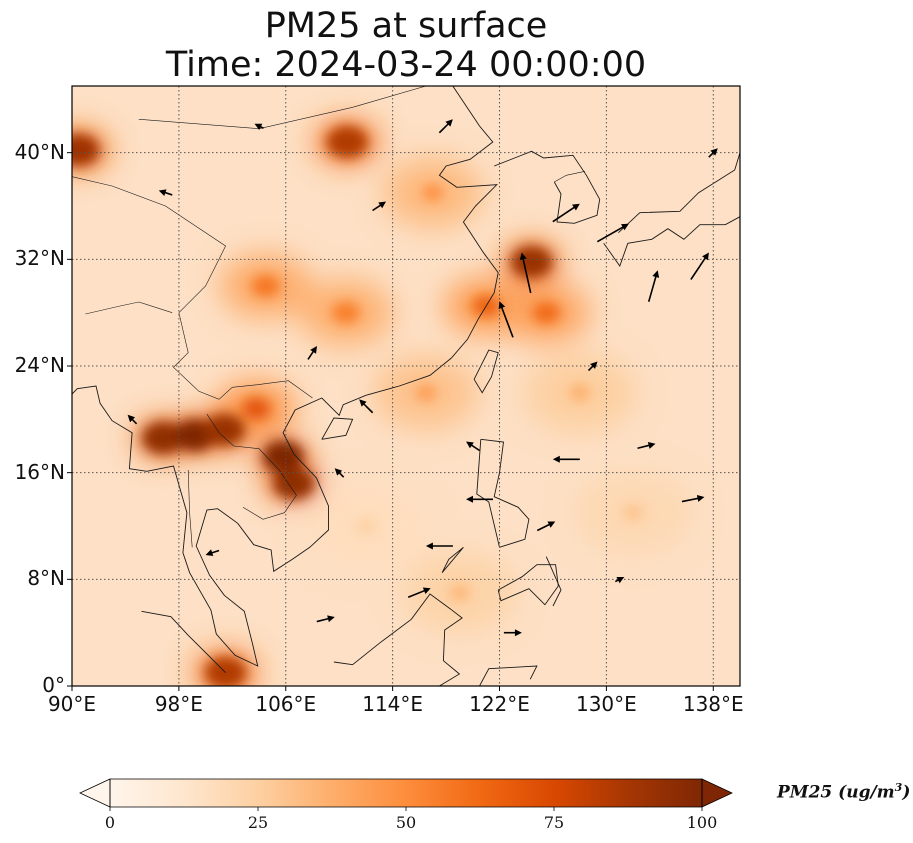  What do you see at coordinates (717, 793) in the screenshot?
I see `colorbar-max-extend` at bounding box center [717, 793].